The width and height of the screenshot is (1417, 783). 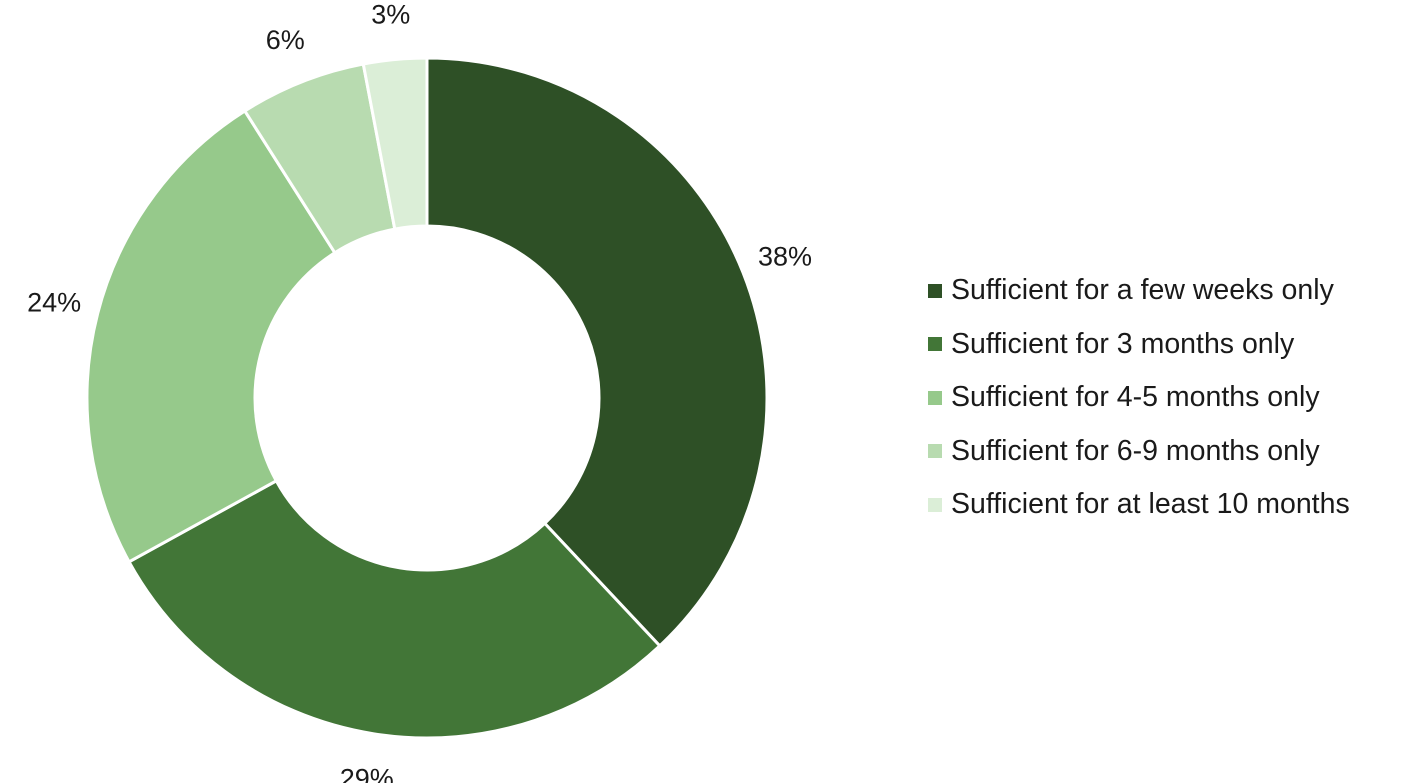 What do you see at coordinates (785, 256) in the screenshot?
I see `data-label: 38%` at bounding box center [785, 256].